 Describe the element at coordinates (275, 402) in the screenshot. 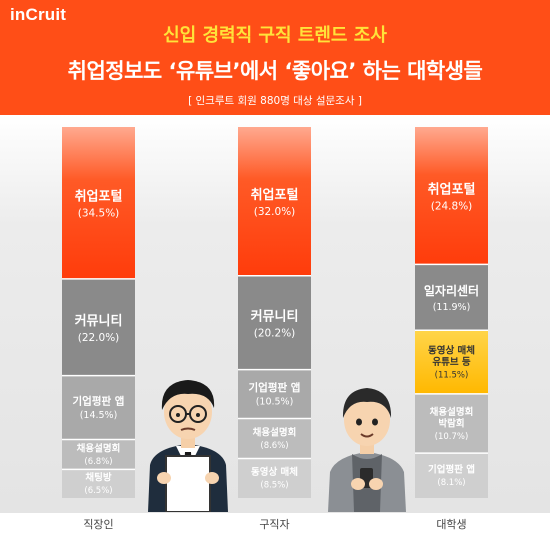

I see `segment-value-label: (10.5%)` at that location.